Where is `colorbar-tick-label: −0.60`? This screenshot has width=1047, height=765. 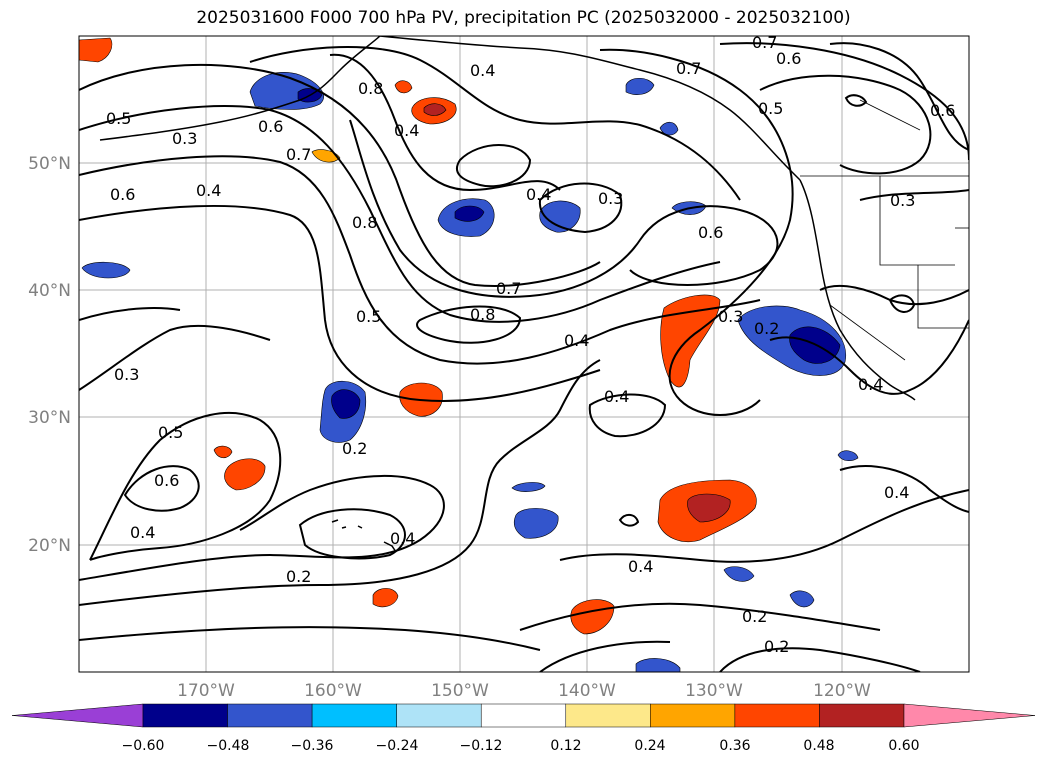 colorbar-tick-label: −0.60 is located at coordinates (143, 746).